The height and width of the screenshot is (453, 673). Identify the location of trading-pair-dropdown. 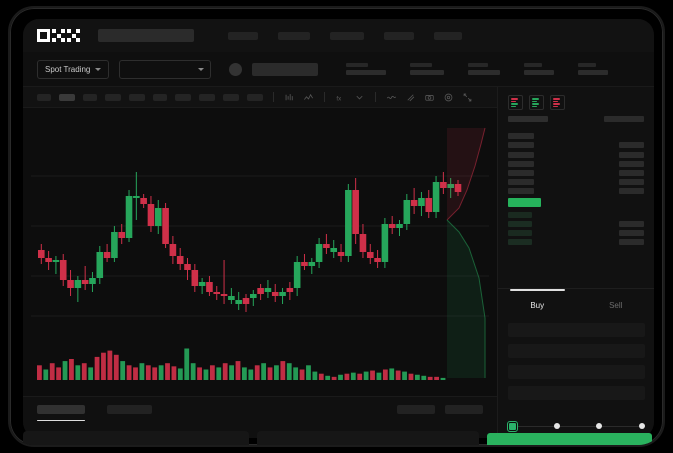
(165, 69).